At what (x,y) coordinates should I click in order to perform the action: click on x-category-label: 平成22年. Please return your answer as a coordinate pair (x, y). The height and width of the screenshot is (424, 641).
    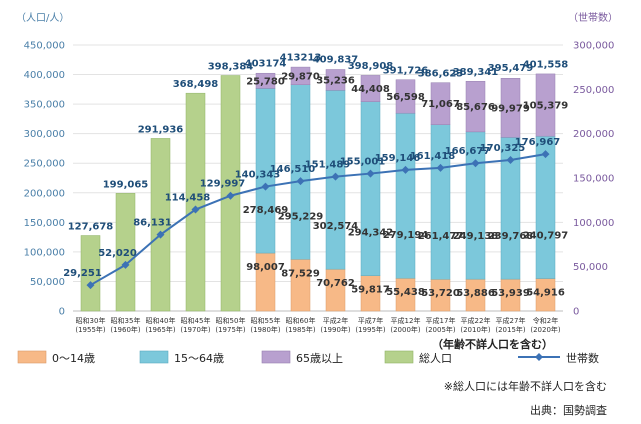
    Looking at the image, I should click on (476, 320).